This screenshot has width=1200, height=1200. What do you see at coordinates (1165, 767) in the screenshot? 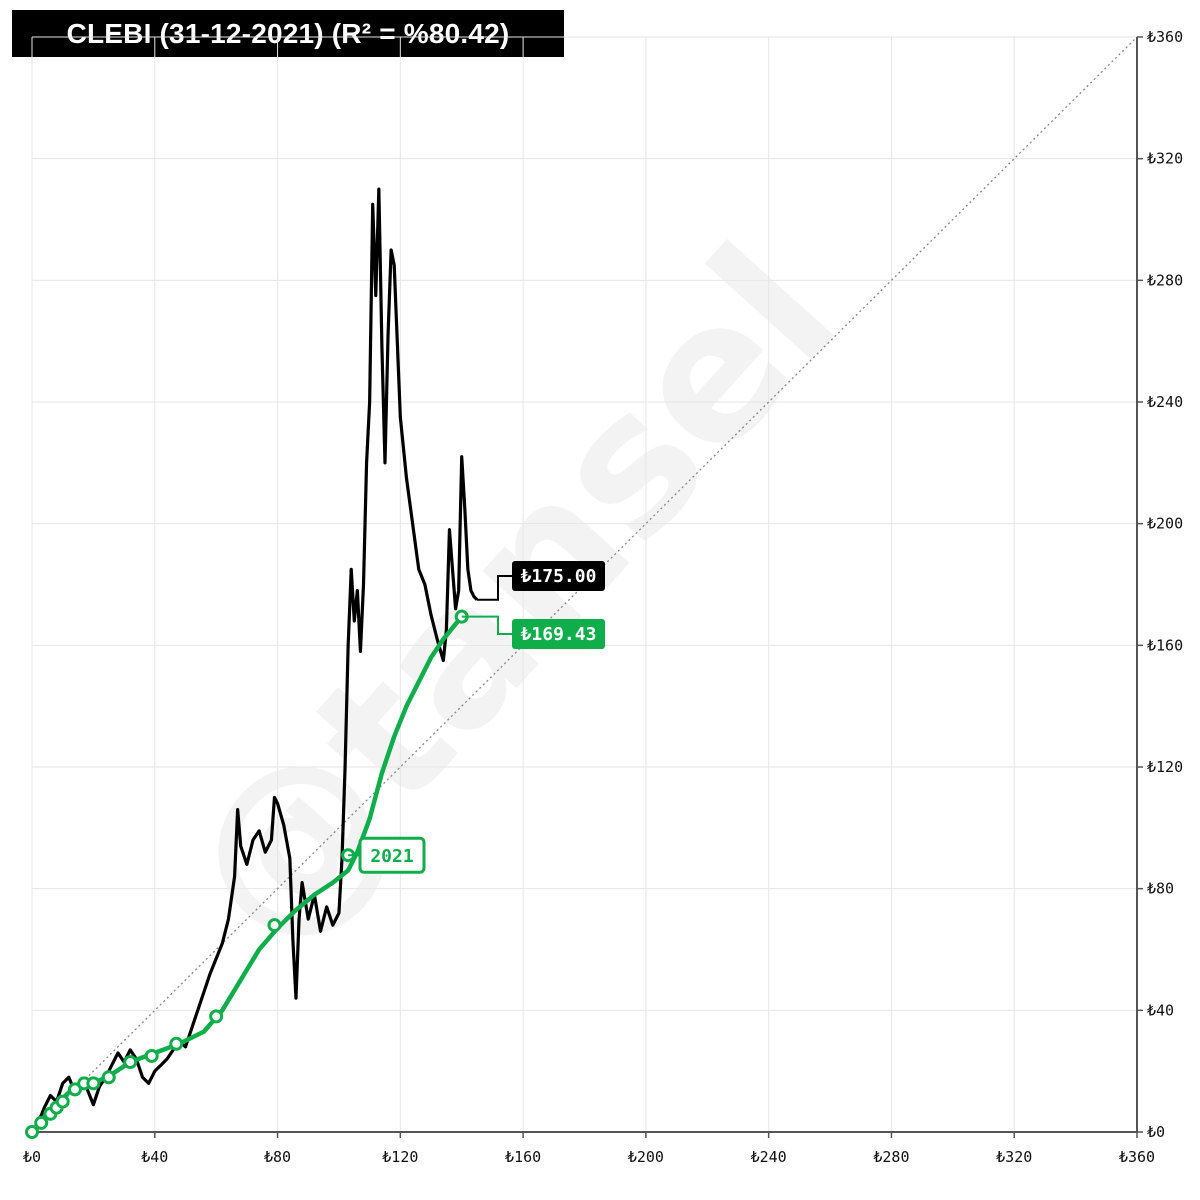
I see `y-tick-label: ₺120` at bounding box center [1165, 767].